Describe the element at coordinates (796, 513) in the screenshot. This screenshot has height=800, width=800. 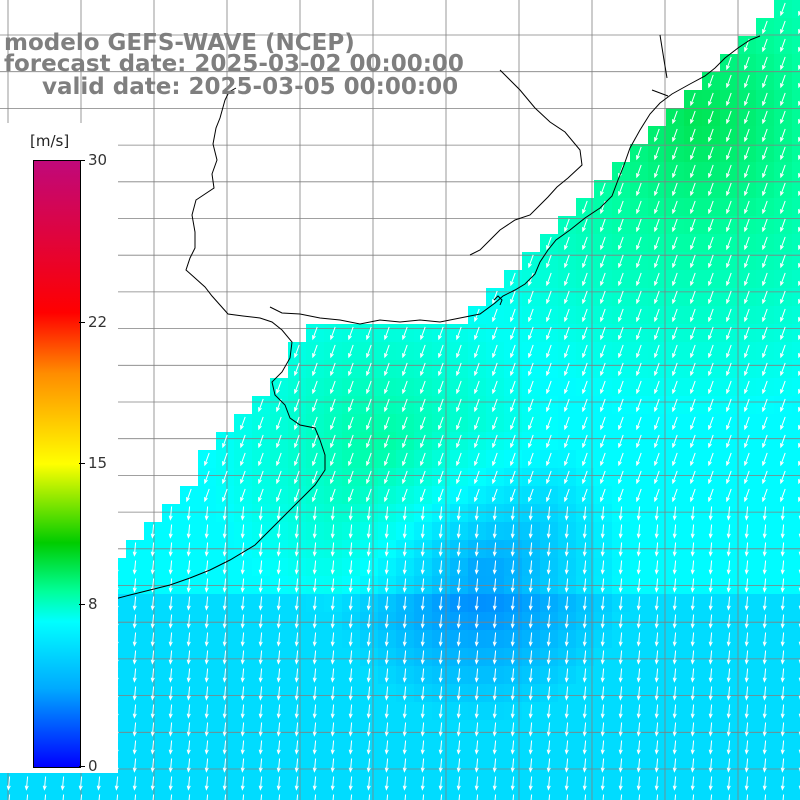
I see `wind-speed-cell` at that location.